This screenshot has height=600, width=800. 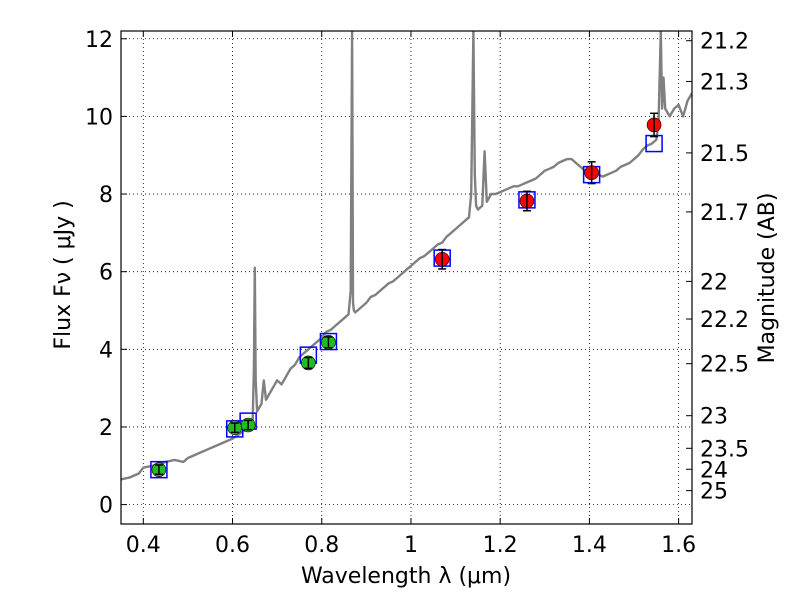 I want to click on magnitude-tick-label: 22, so click(x=714, y=282).